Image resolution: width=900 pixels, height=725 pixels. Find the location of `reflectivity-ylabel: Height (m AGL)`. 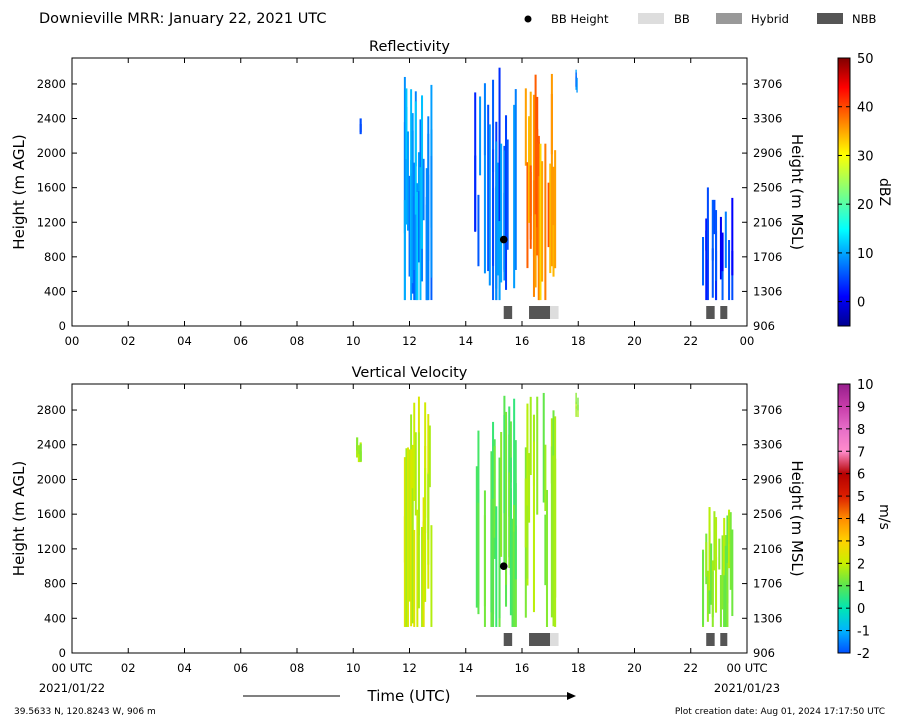

reflectivity-ylabel: Height (m AGL) is located at coordinates (19, 191).